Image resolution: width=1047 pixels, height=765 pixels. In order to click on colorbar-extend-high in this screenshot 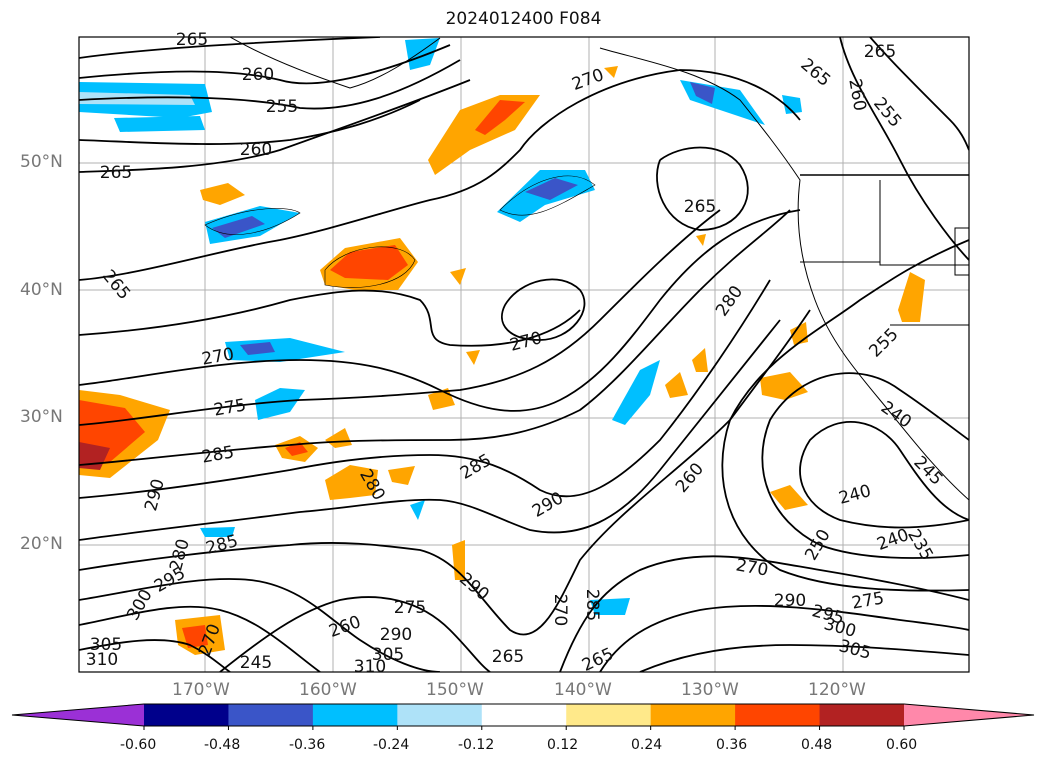, I will do `click(969, 715)`.